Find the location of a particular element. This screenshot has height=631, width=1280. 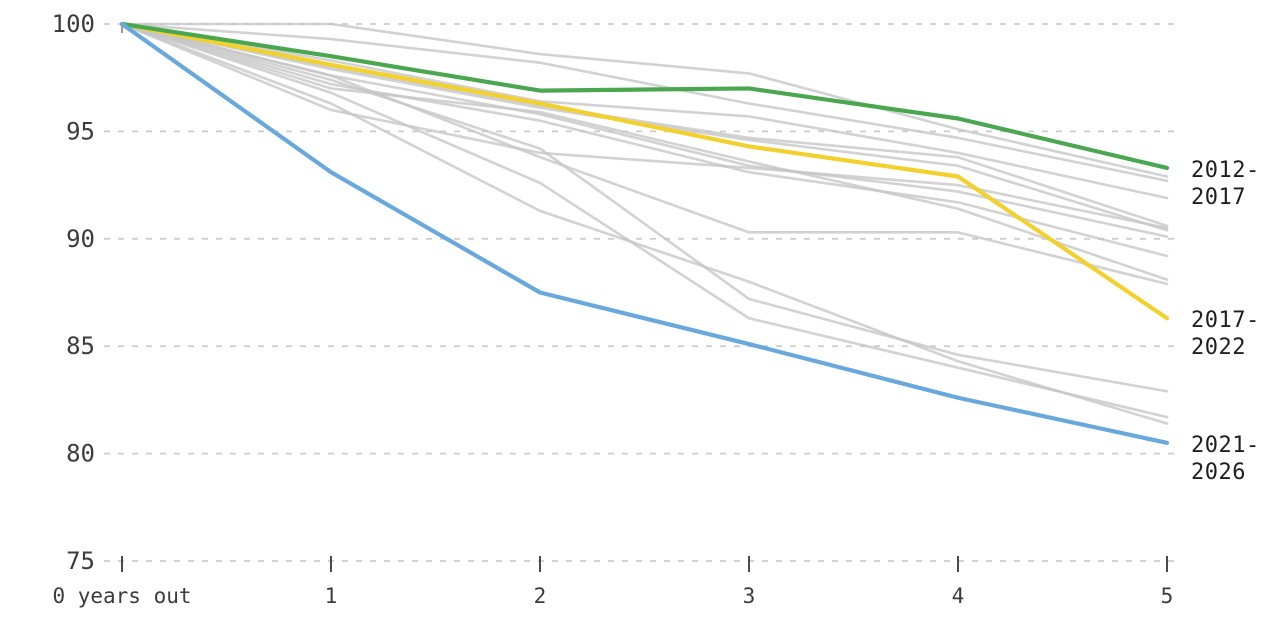

y-axis-tick-label-80: 80 is located at coordinates (80, 454).